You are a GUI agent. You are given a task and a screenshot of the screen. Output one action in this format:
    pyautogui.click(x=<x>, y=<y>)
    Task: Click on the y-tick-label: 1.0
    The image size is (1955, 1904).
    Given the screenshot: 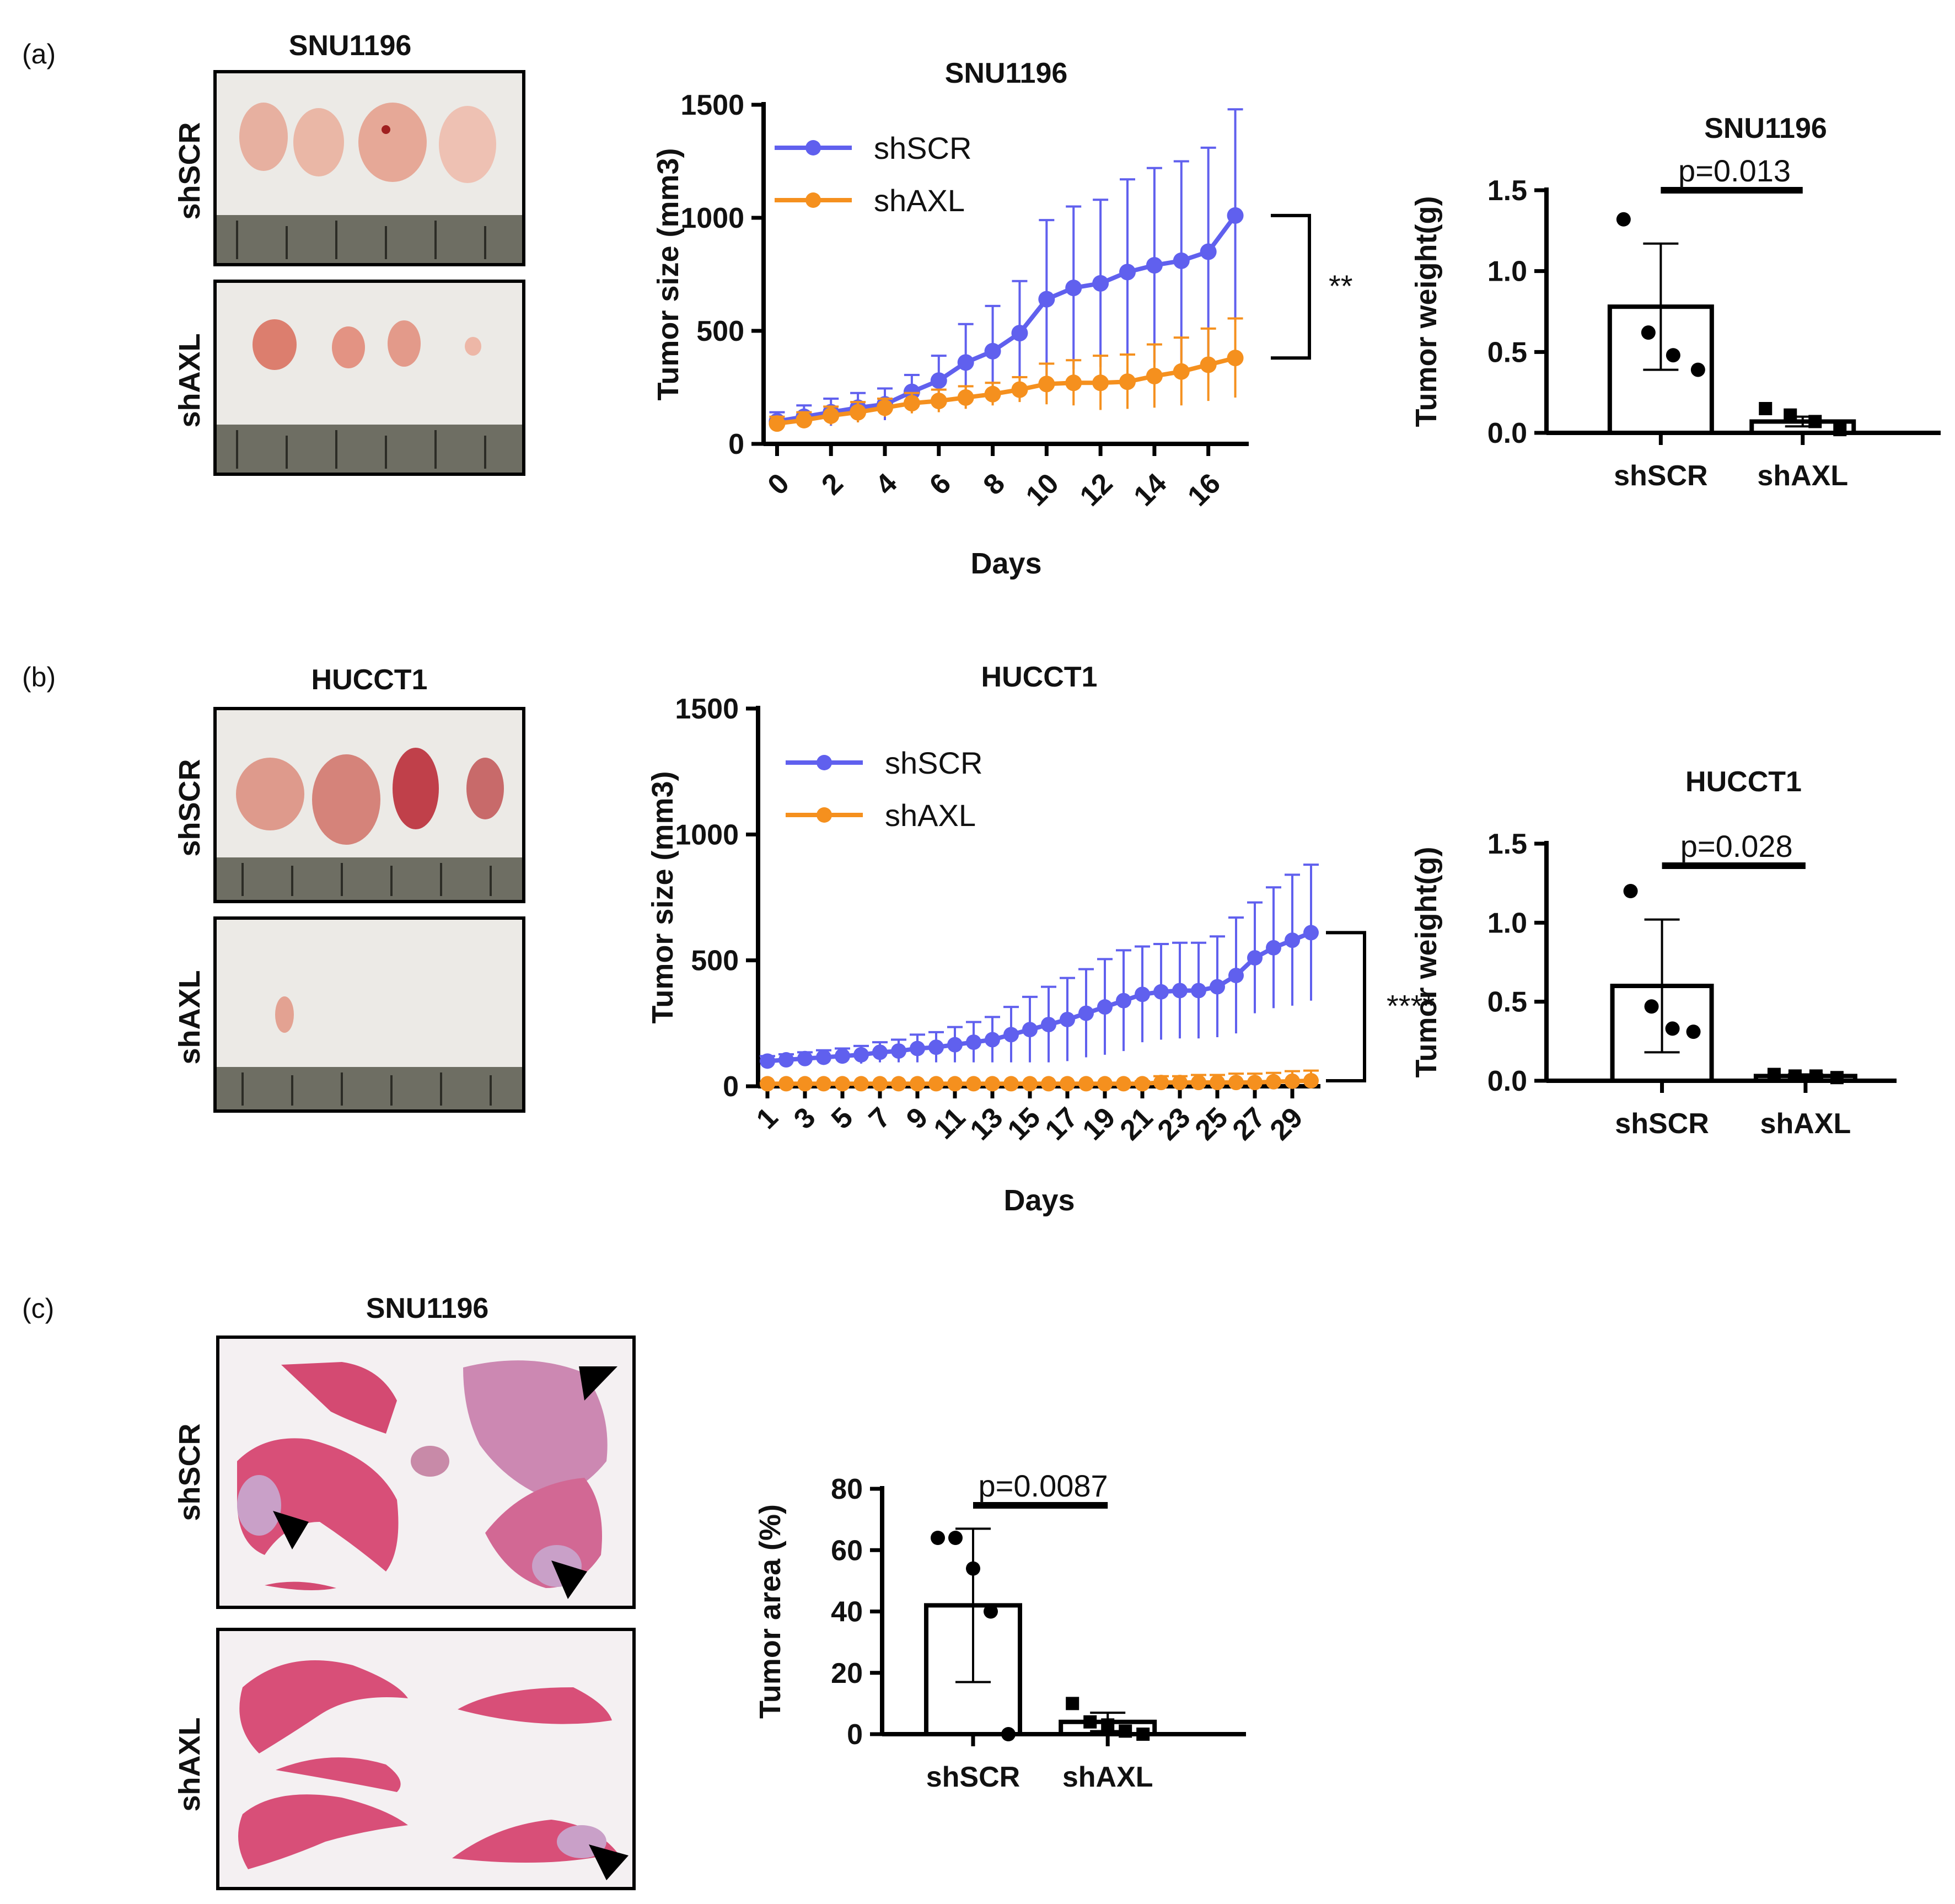 What is the action you would take?
    pyautogui.click(x=1507, y=923)
    